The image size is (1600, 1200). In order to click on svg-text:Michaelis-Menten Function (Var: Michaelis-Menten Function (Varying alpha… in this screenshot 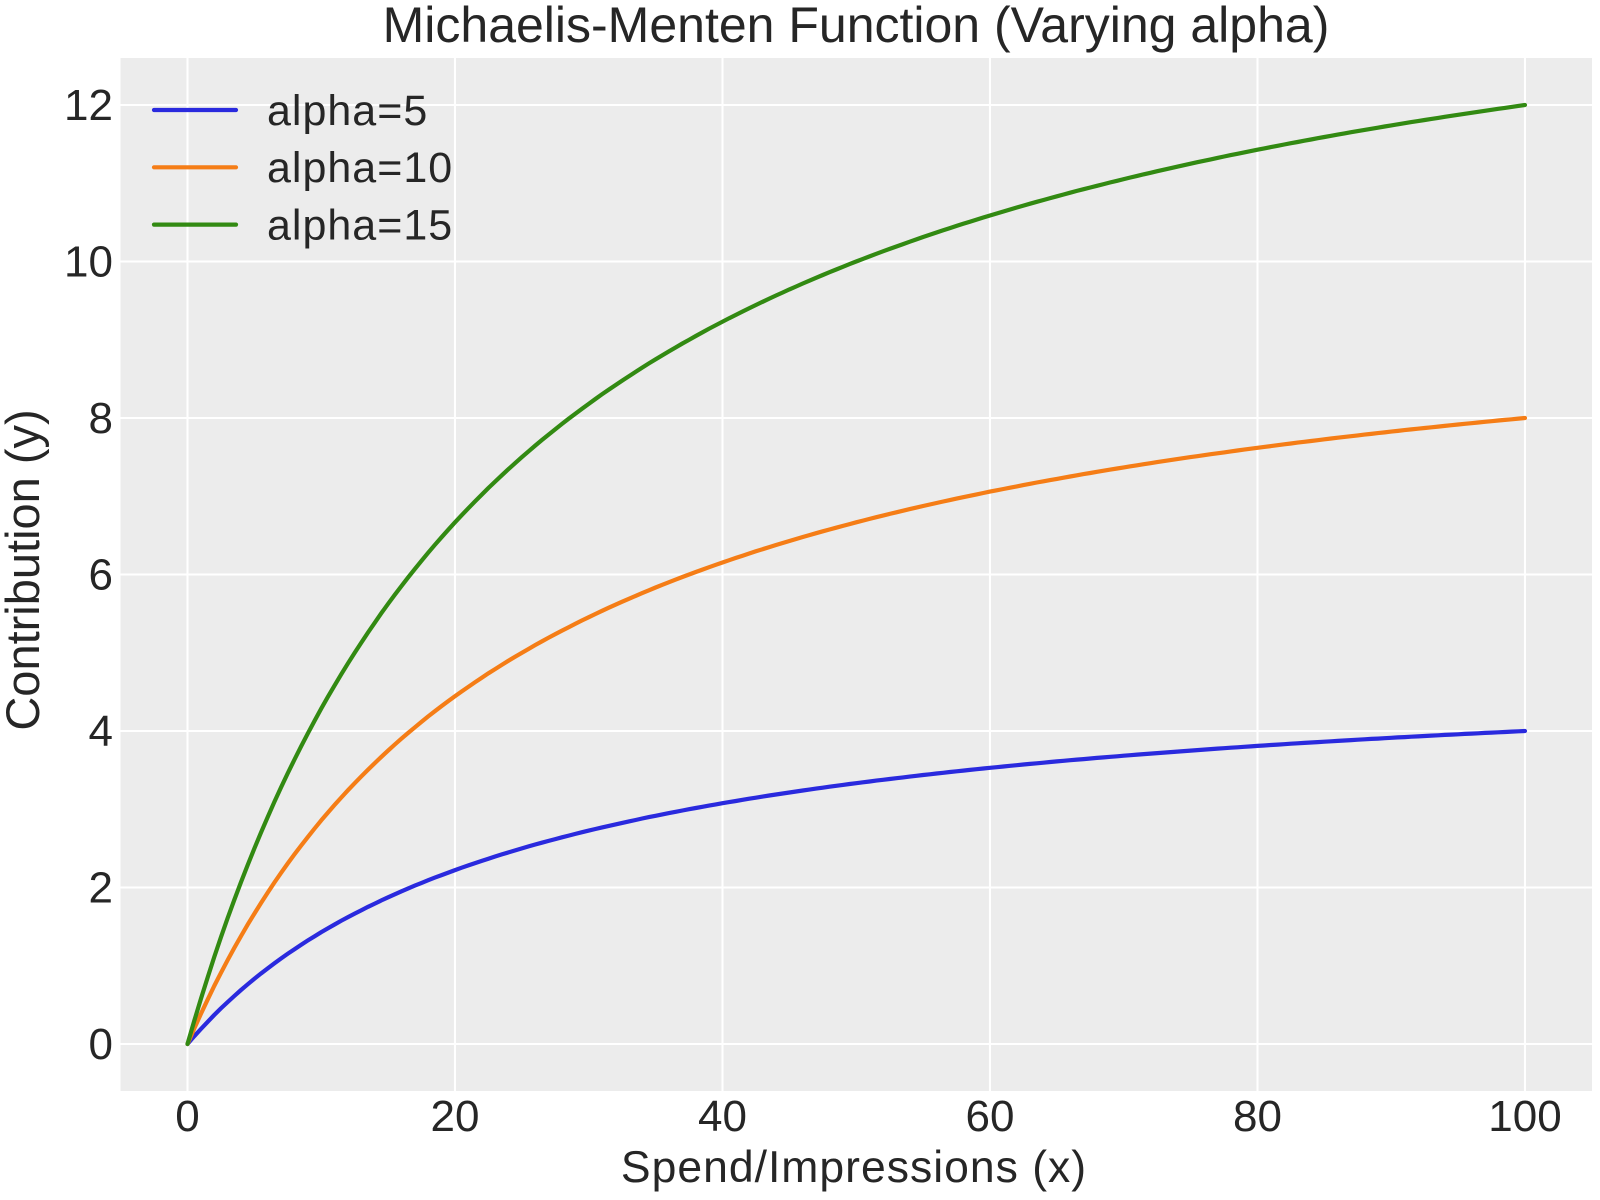, I will do `click(856, 26)`.